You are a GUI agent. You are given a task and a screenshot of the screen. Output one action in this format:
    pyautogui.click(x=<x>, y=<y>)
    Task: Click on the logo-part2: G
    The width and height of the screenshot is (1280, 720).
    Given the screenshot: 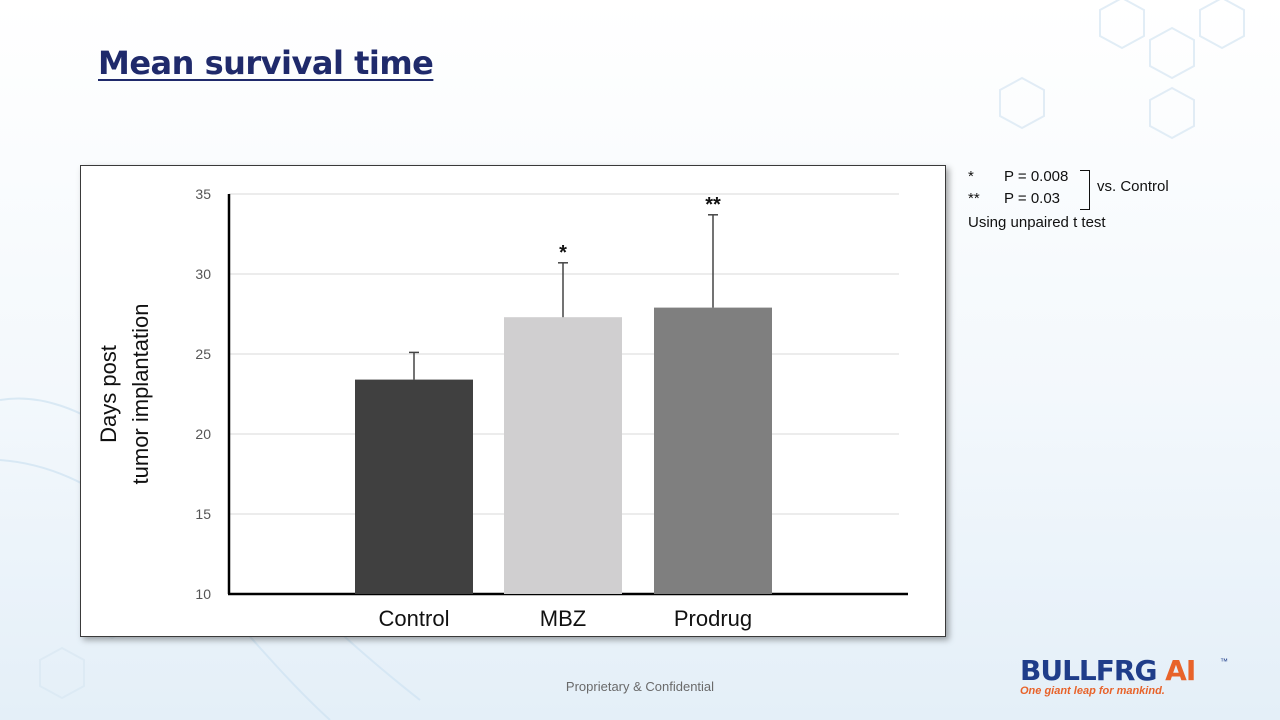 What is the action you would take?
    pyautogui.click(x=1145, y=670)
    